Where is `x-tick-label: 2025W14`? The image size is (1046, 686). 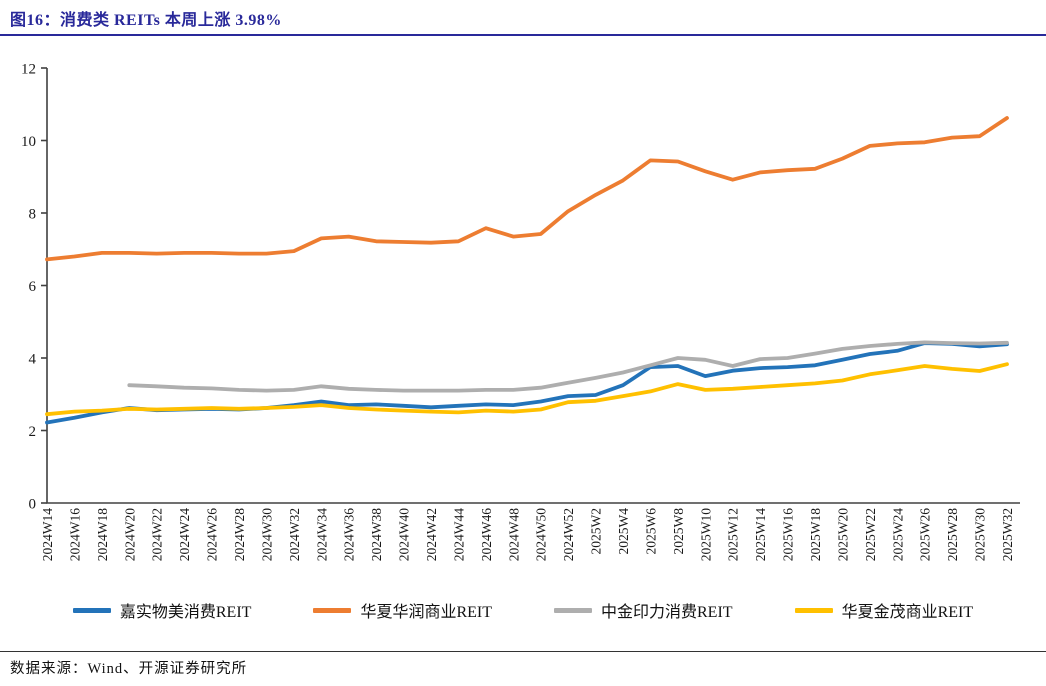
x-tick-label: 2025W14 is located at coordinates (760, 534).